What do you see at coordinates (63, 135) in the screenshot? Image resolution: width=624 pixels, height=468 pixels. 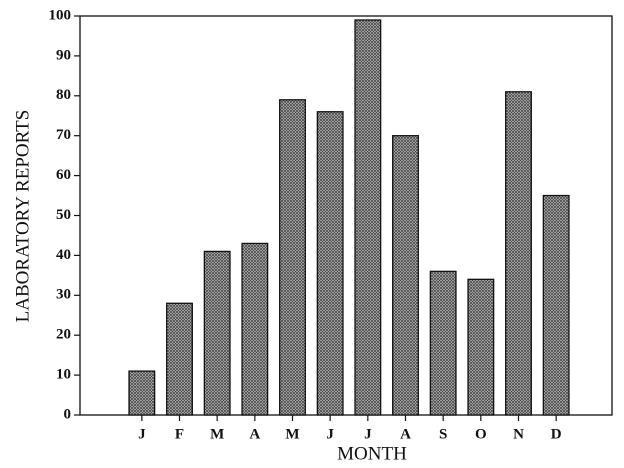 I see `y-tick-label: 70` at bounding box center [63, 135].